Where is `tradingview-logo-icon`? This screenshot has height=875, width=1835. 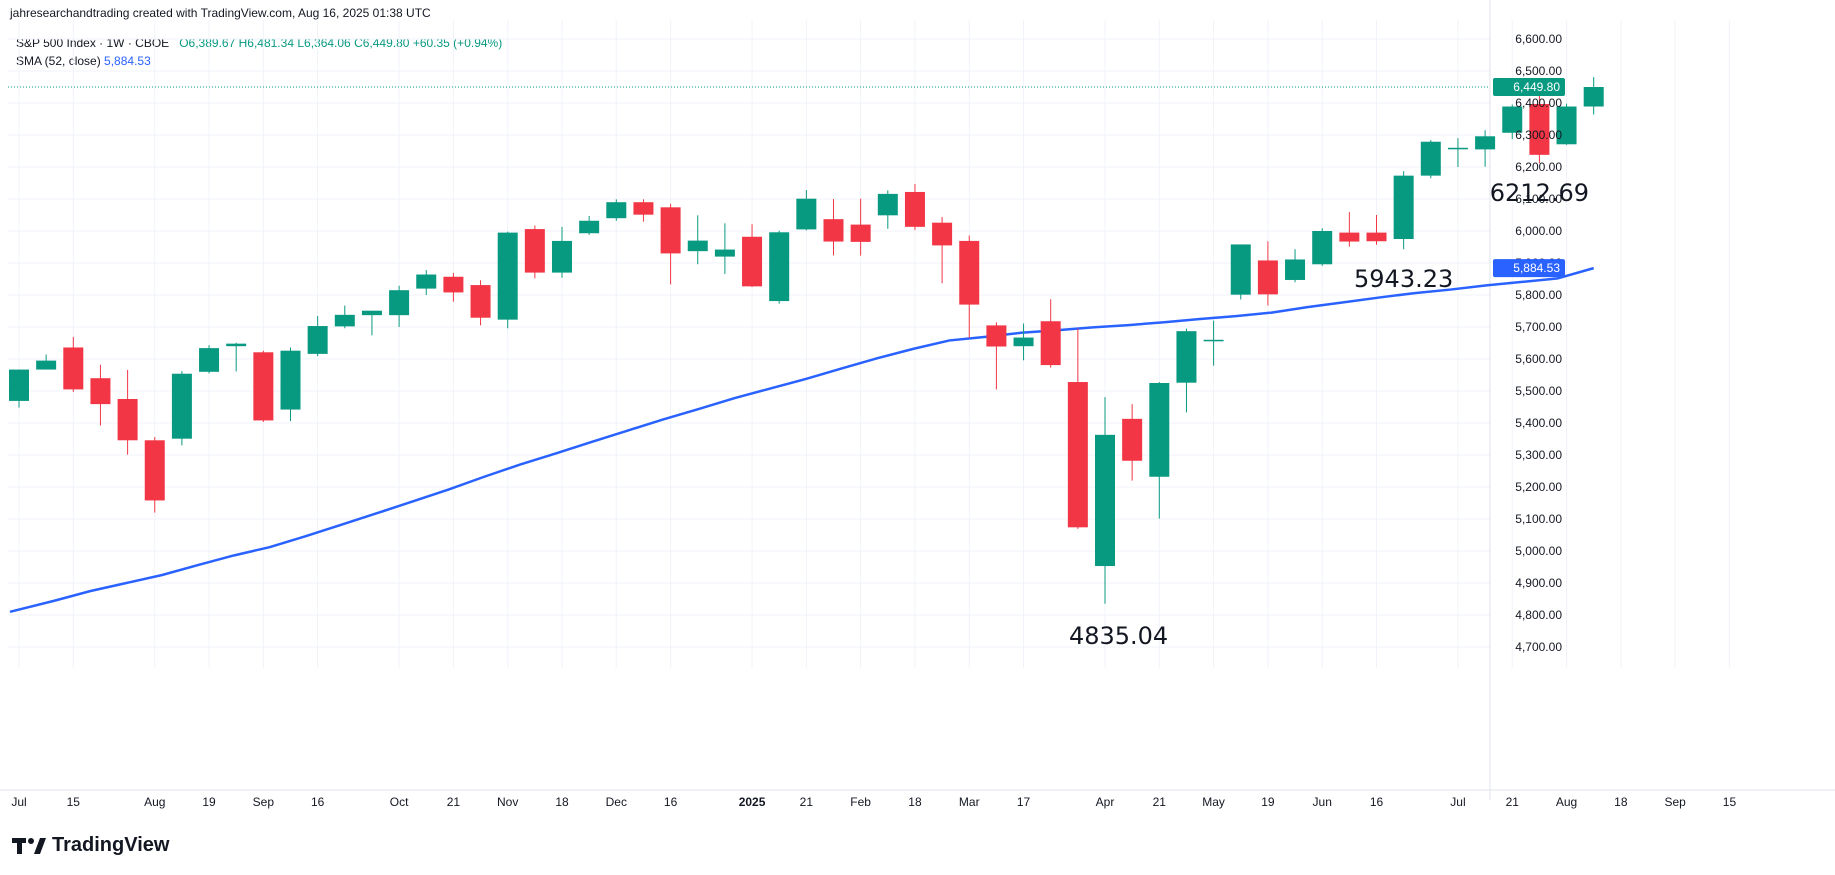
tradingview-logo-icon is located at coordinates (29, 845).